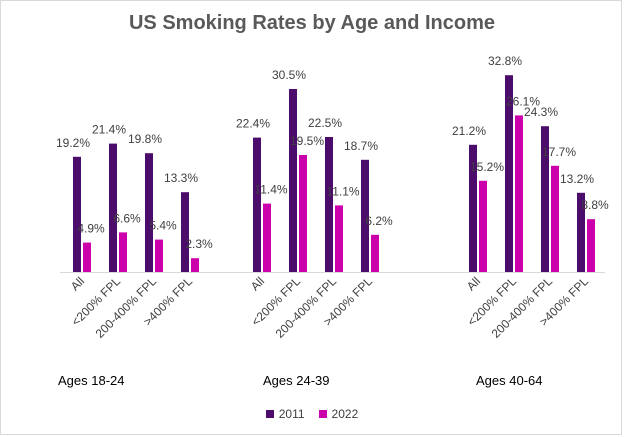 Image resolution: width=624 pixels, height=437 pixels. Describe the element at coordinates (339, 238) in the screenshot. I see `bar-2022-ages-24-39-200-400-fpl` at that location.